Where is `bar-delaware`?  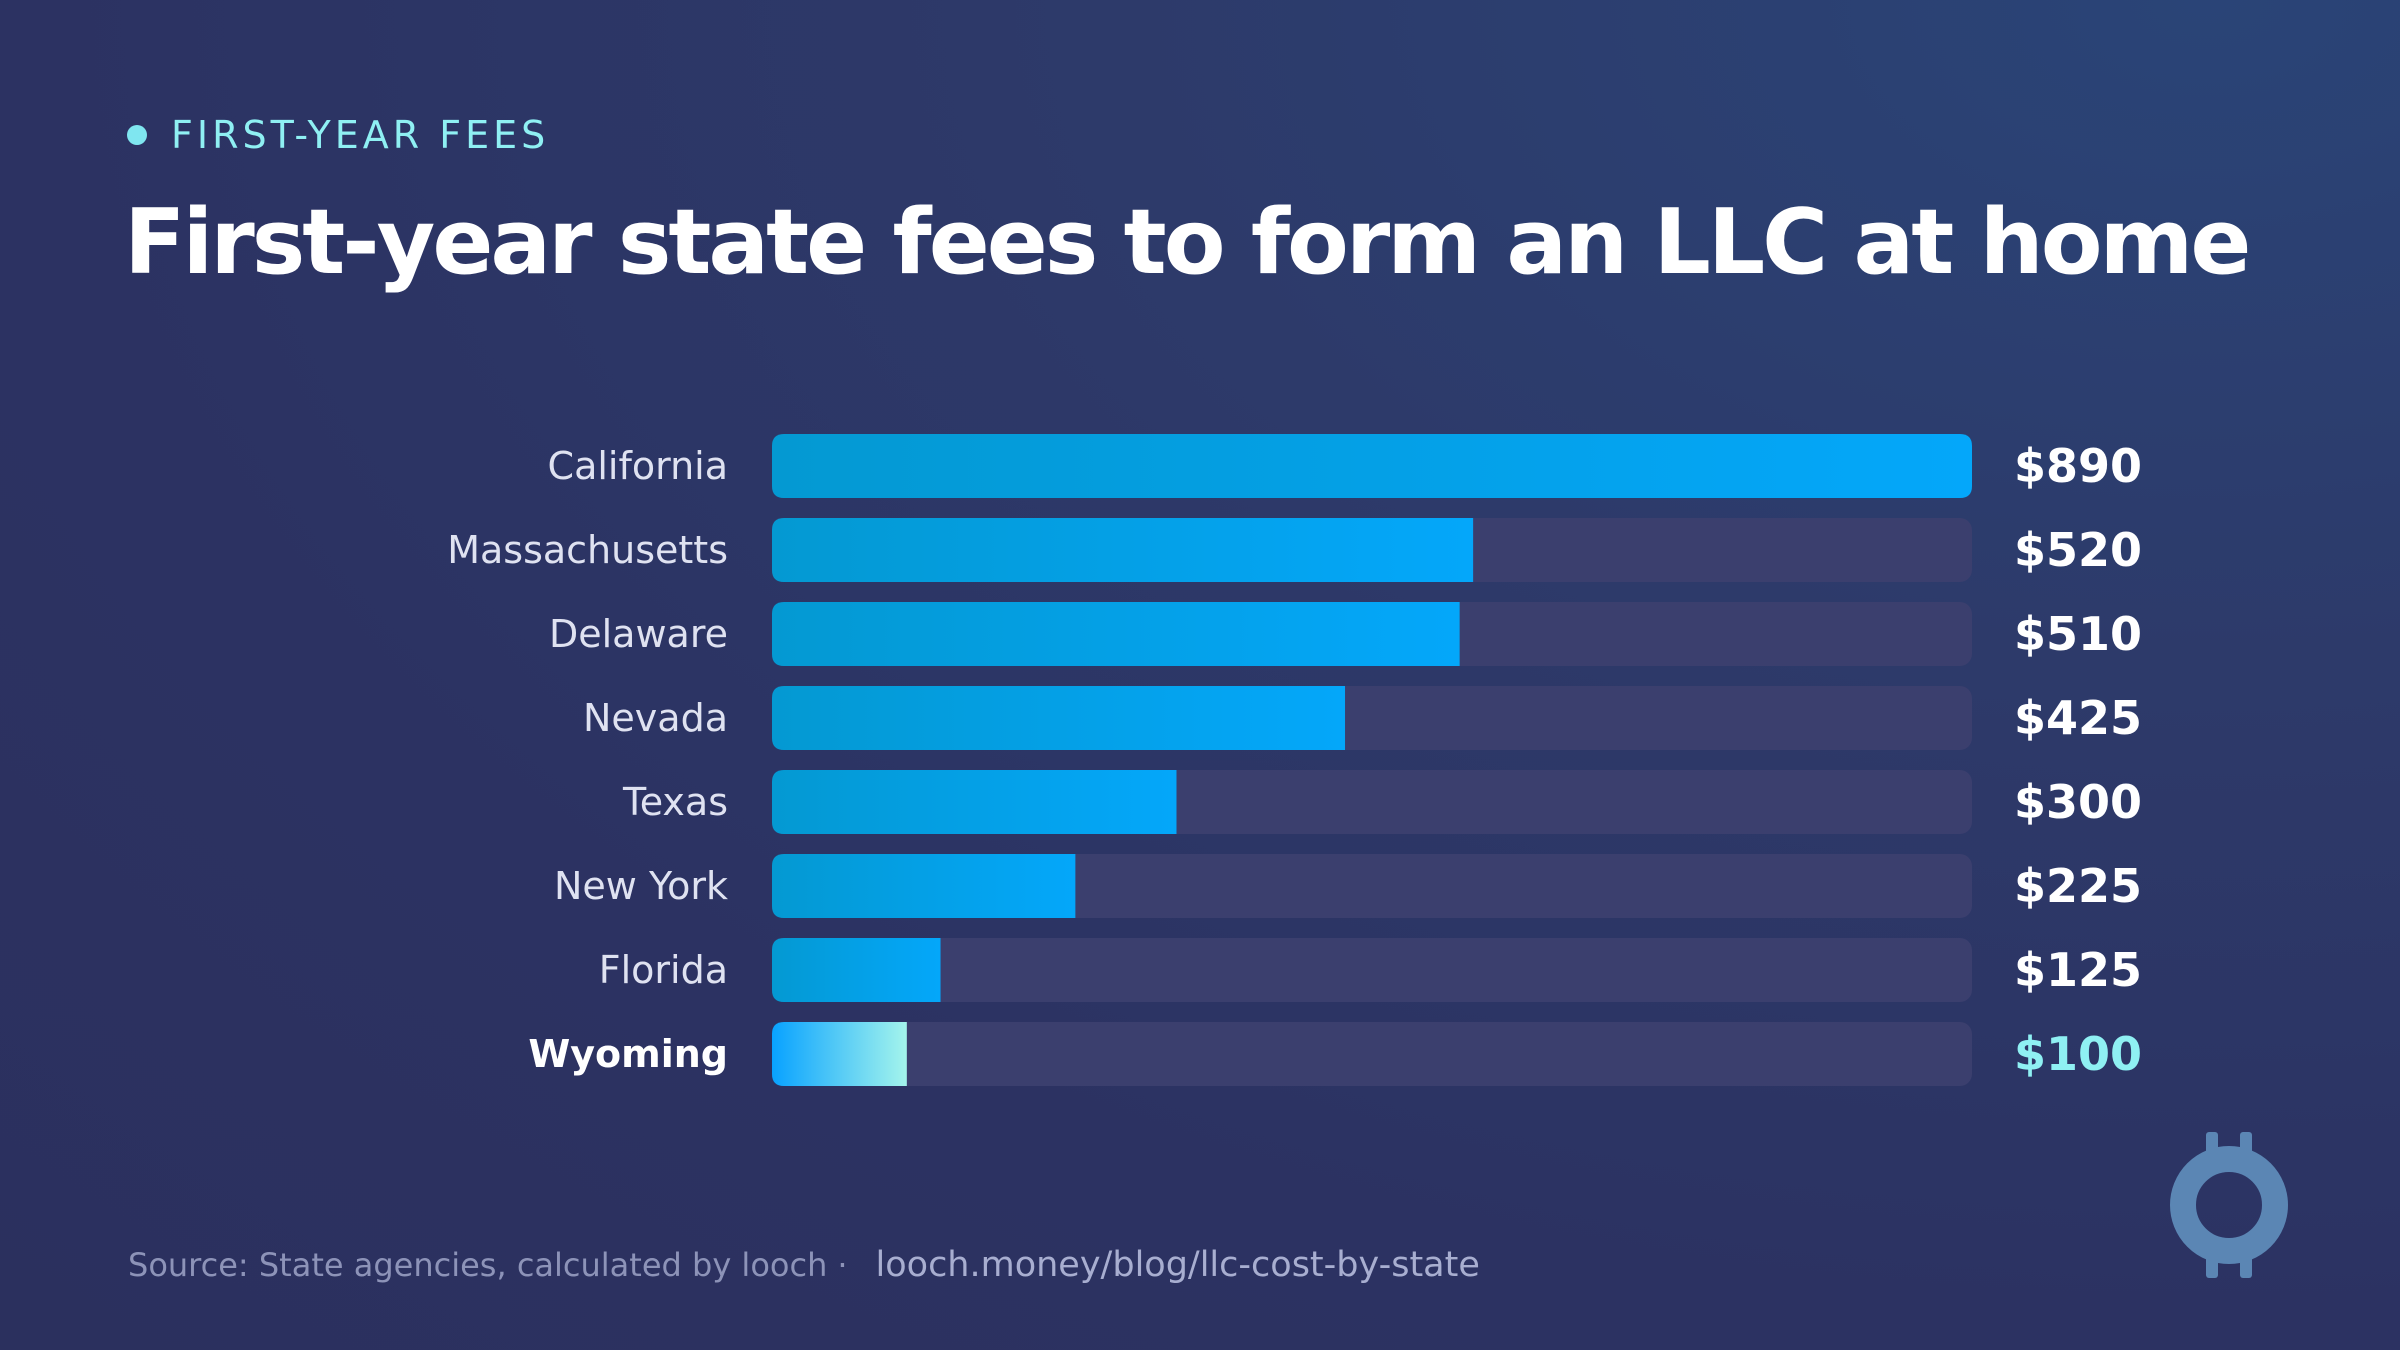
bar-delaware is located at coordinates (1116, 634).